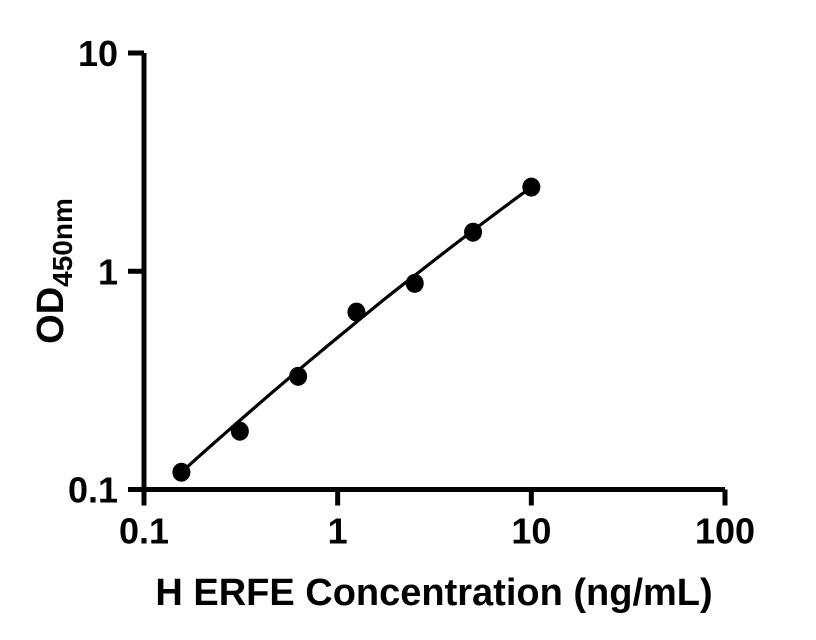 Image resolution: width=816 pixels, height=640 pixels. Describe the element at coordinates (338, 531) in the screenshot. I see `x-tick-label: 1` at that location.